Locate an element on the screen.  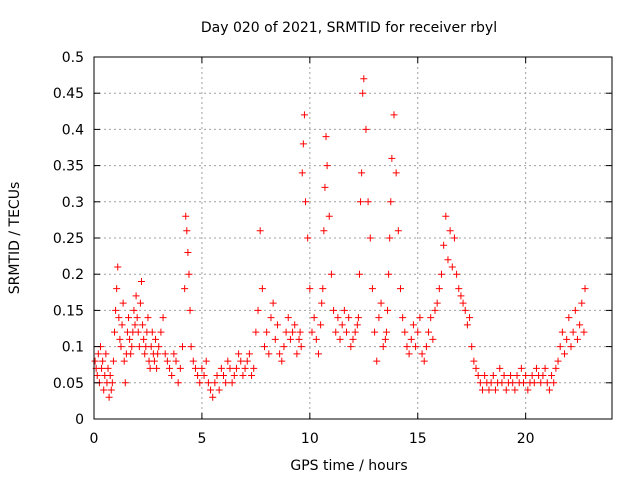
x-tick-label: 20 is located at coordinates (526, 439).